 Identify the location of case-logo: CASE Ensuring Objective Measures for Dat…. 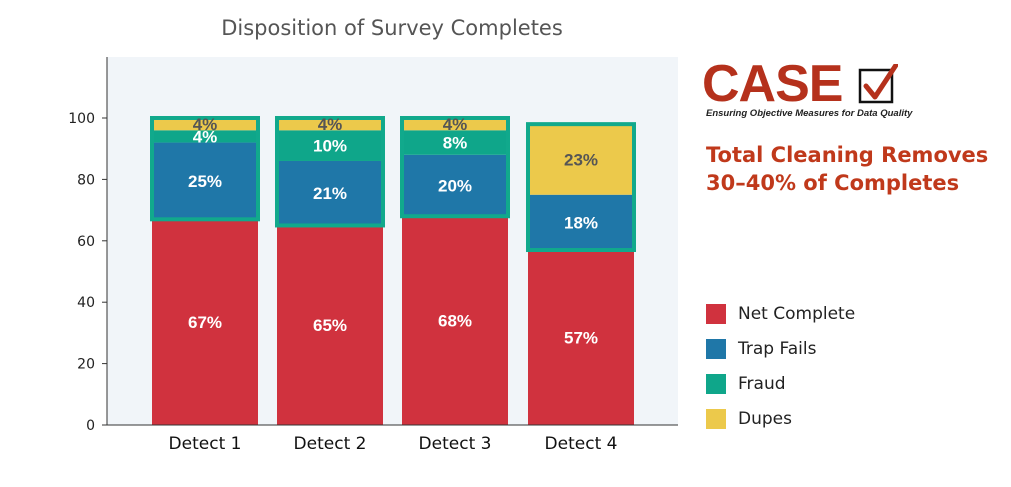
(807, 89).